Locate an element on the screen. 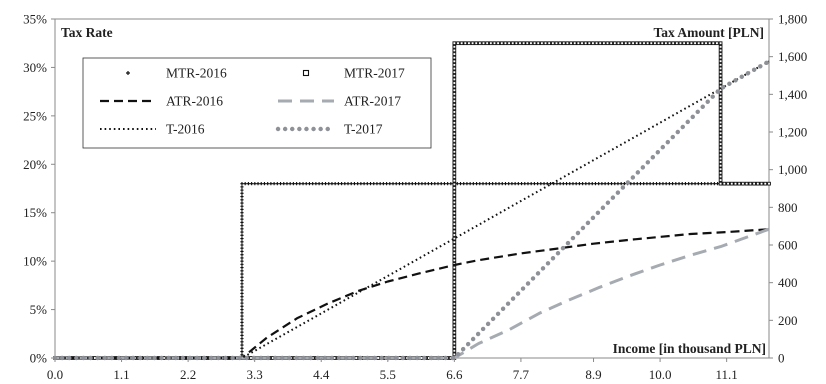 This screenshot has width=826, height=384. x-tick-label: 8.9 is located at coordinates (593, 374).